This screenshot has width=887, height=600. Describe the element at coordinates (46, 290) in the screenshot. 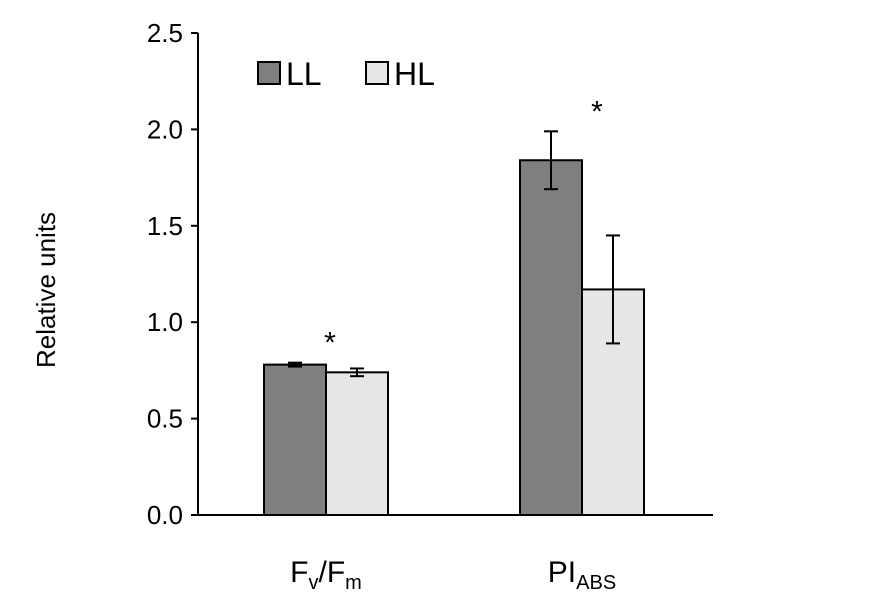

I see `y-axis-title: Relative units` at that location.